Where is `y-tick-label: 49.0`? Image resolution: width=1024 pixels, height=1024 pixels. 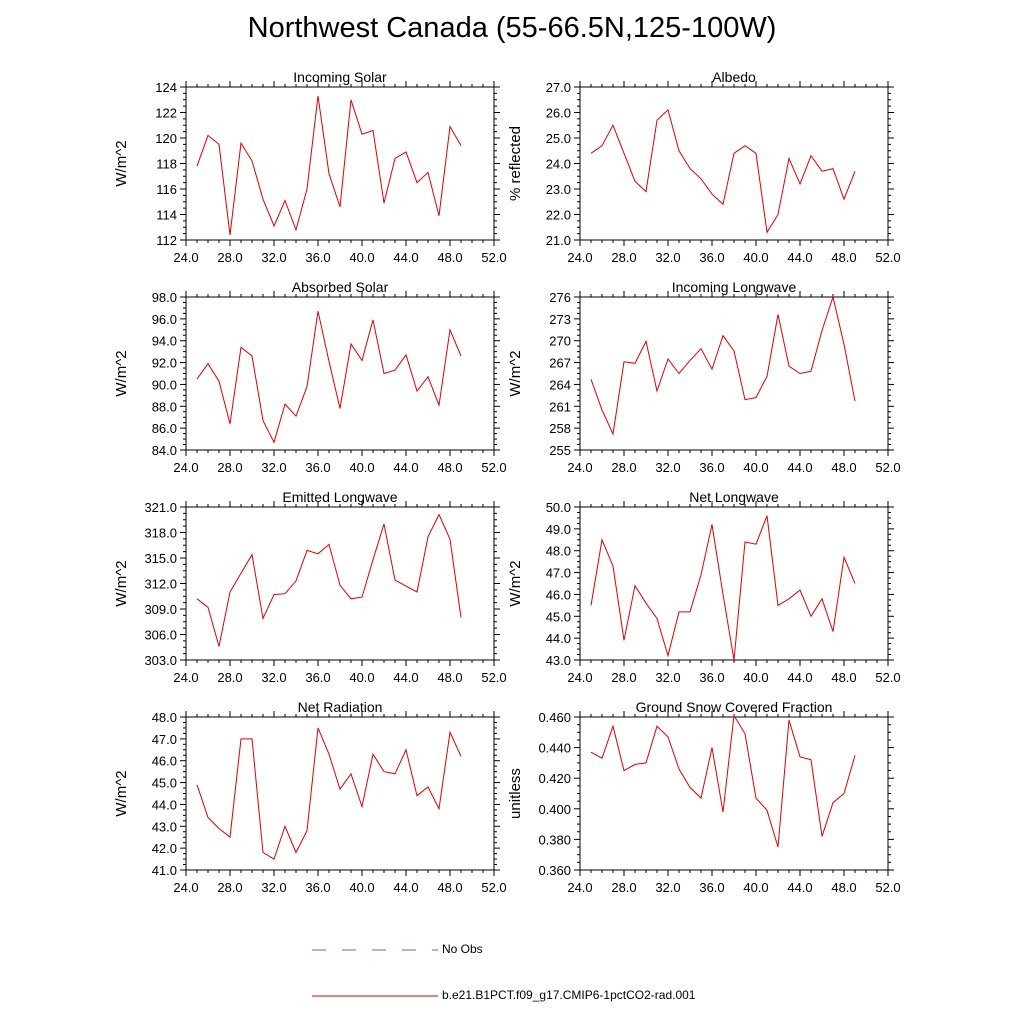 y-tick-label: 49.0 is located at coordinates (558, 529).